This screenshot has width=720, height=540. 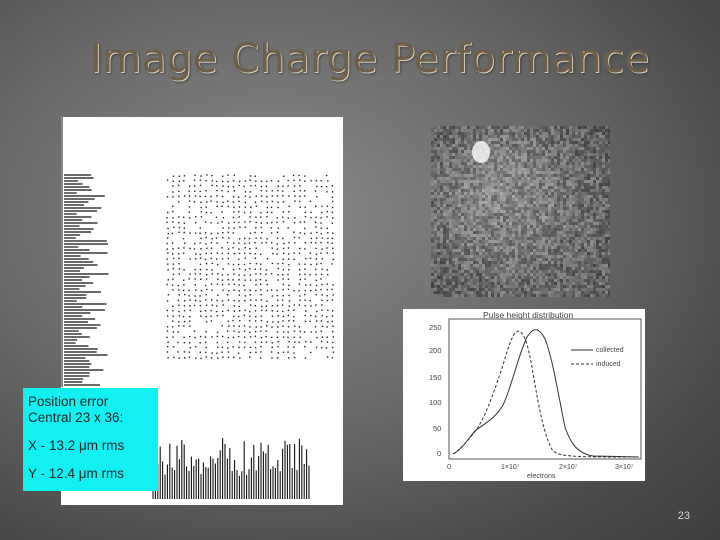 I want to click on annotation-line-1: Position error, so click(x=68, y=401).